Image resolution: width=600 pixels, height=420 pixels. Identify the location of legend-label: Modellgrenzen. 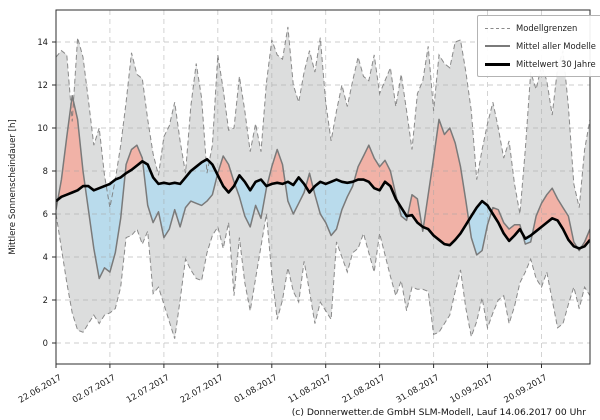
(547, 28).